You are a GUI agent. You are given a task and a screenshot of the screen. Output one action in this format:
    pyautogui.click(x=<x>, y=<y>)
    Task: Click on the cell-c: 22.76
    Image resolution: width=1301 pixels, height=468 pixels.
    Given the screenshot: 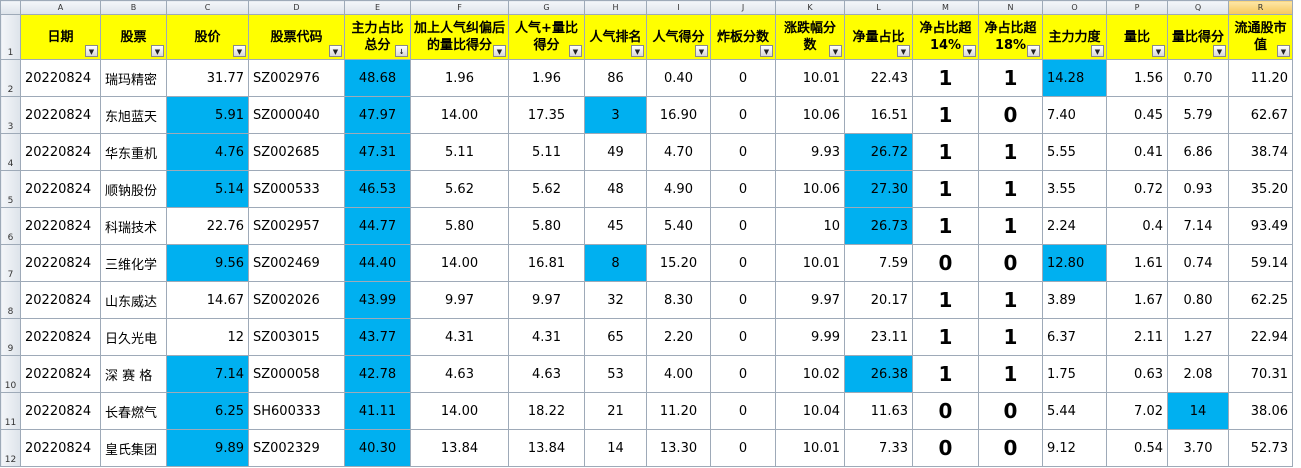 What is the action you would take?
    pyautogui.click(x=207, y=226)
    